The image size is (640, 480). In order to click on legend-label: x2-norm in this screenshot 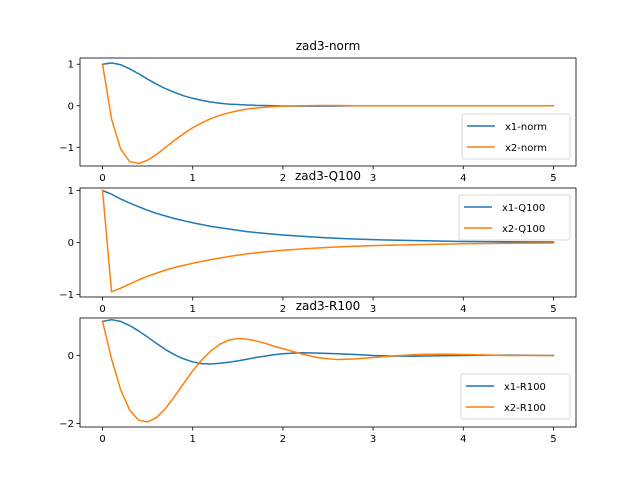, I will do `click(526, 148)`.